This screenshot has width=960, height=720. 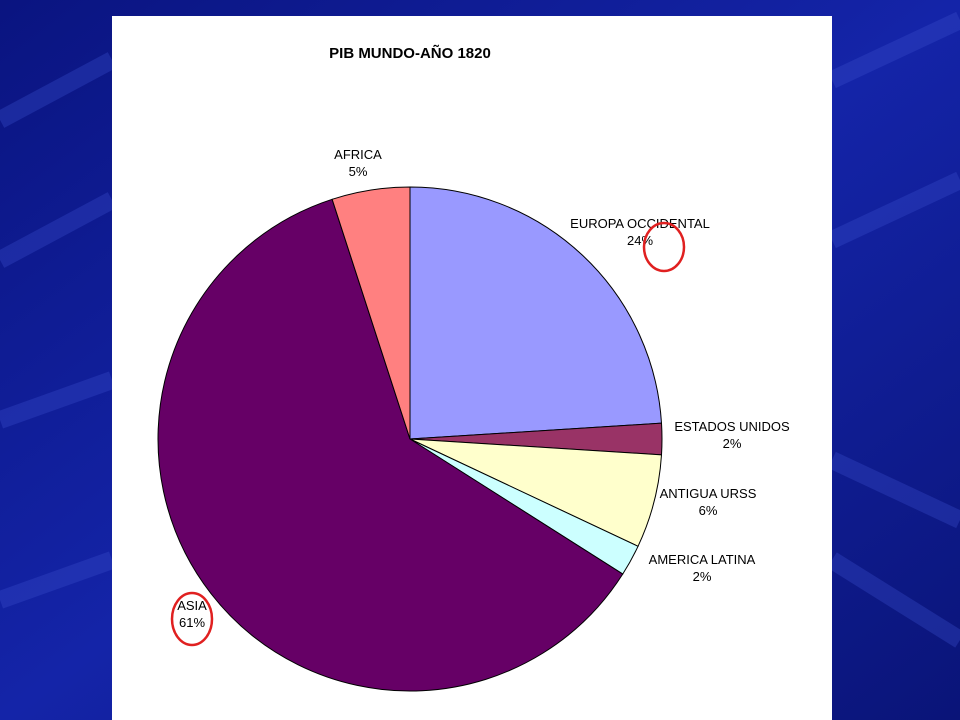 What do you see at coordinates (702, 576) in the screenshot?
I see `label-pct-america-latina: 2%` at bounding box center [702, 576].